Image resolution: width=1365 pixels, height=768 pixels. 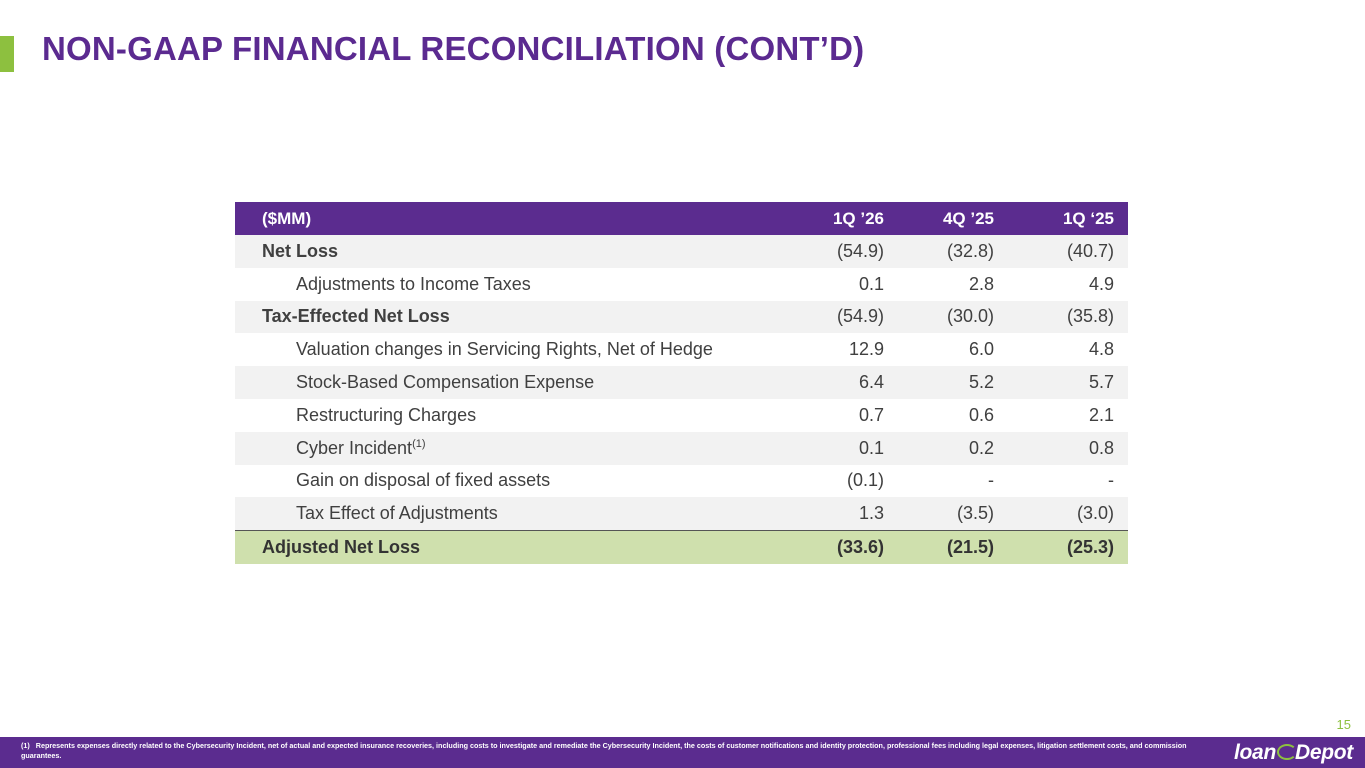 I want to click on logo-text-left: loan, so click(x=1255, y=752).